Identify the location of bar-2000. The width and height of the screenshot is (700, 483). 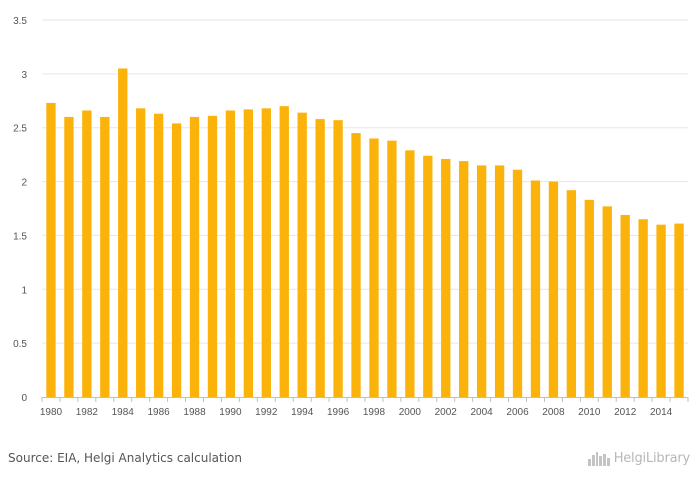
(410, 273).